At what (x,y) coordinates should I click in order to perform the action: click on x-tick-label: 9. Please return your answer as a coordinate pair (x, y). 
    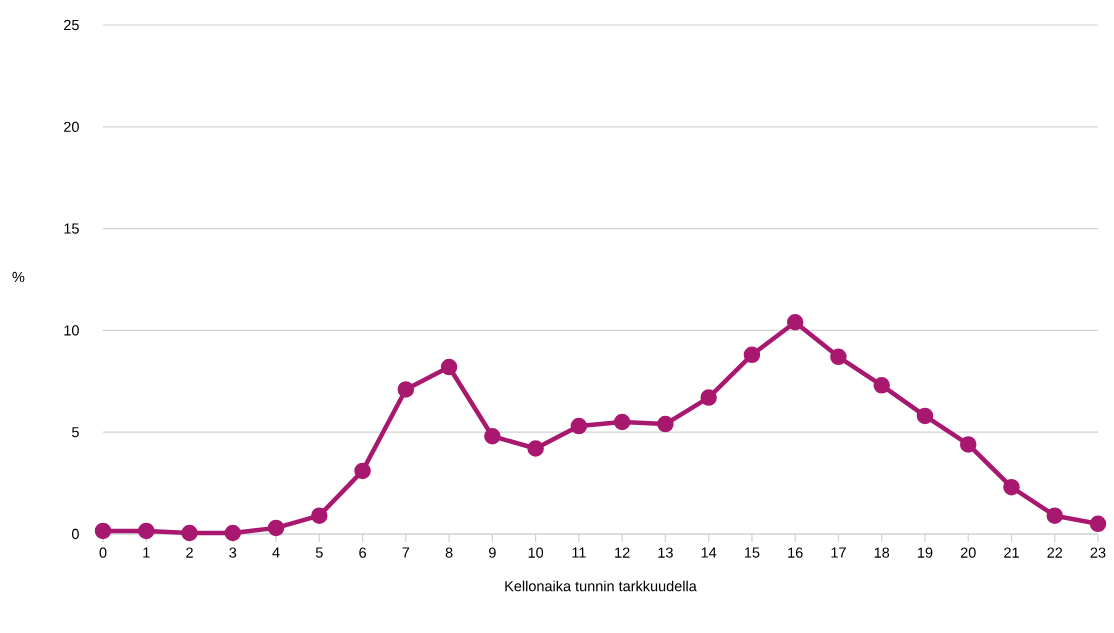
    Looking at the image, I should click on (492, 552).